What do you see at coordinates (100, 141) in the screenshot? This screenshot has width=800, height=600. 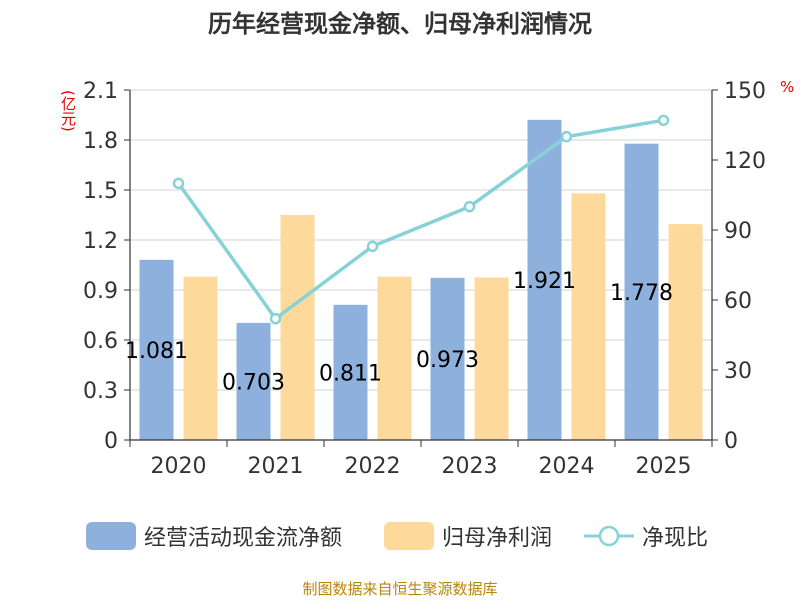 I see `left-axis-tick-label: 1.8` at bounding box center [100, 141].